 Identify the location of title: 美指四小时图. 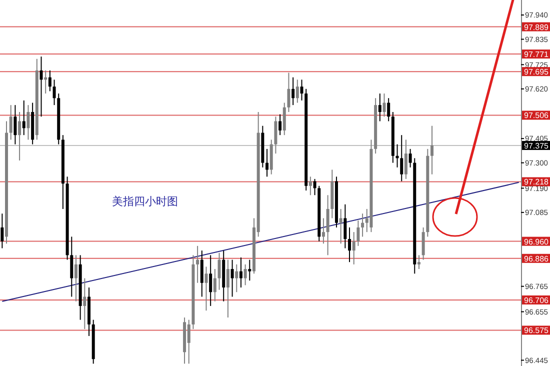
(145, 201).